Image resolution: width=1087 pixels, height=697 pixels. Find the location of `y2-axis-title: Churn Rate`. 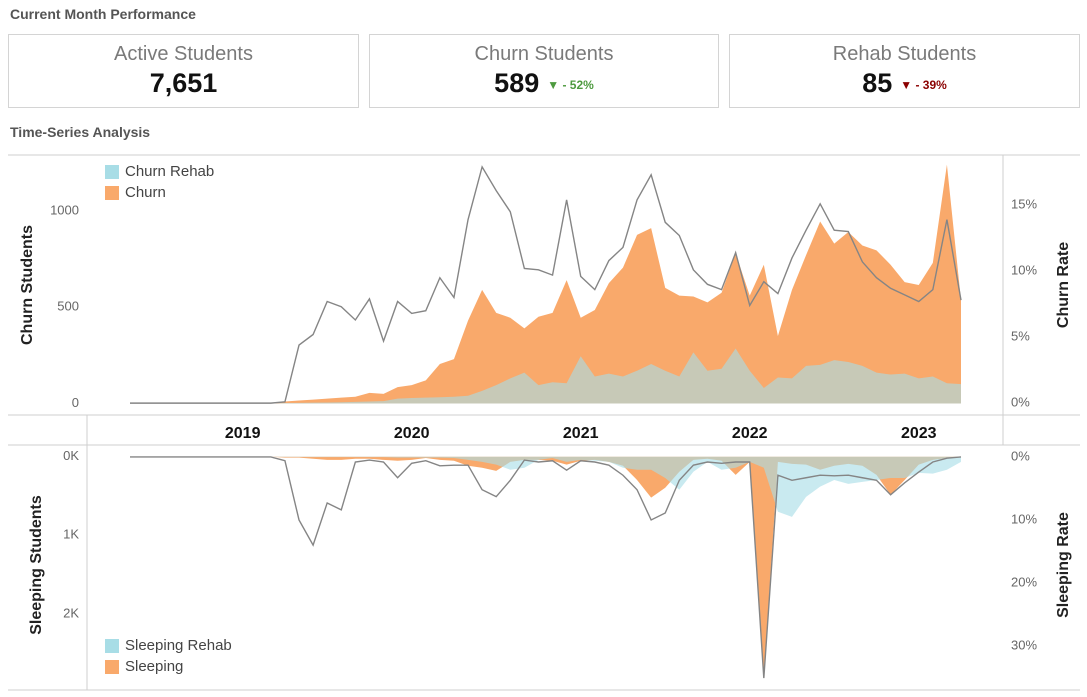

y2-axis-title: Churn Rate is located at coordinates (1063, 285).